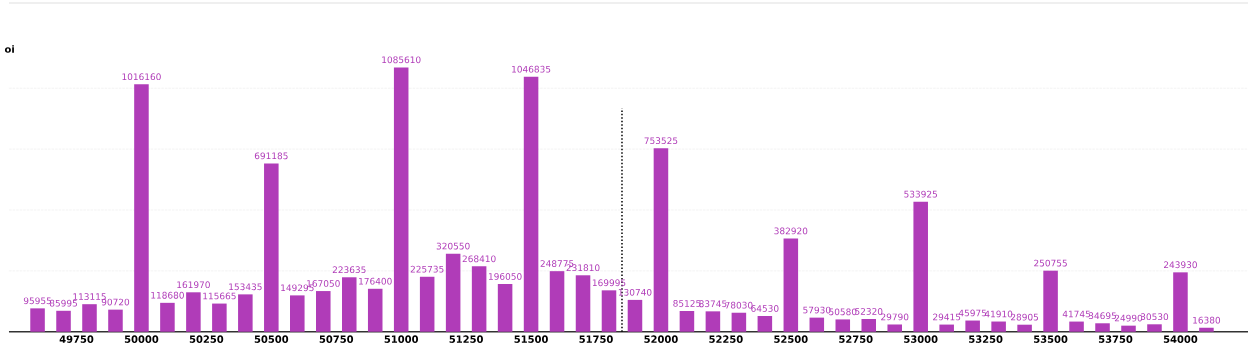 The width and height of the screenshot is (1250, 353). I want to click on data-label: 1085610, so click(401, 60).